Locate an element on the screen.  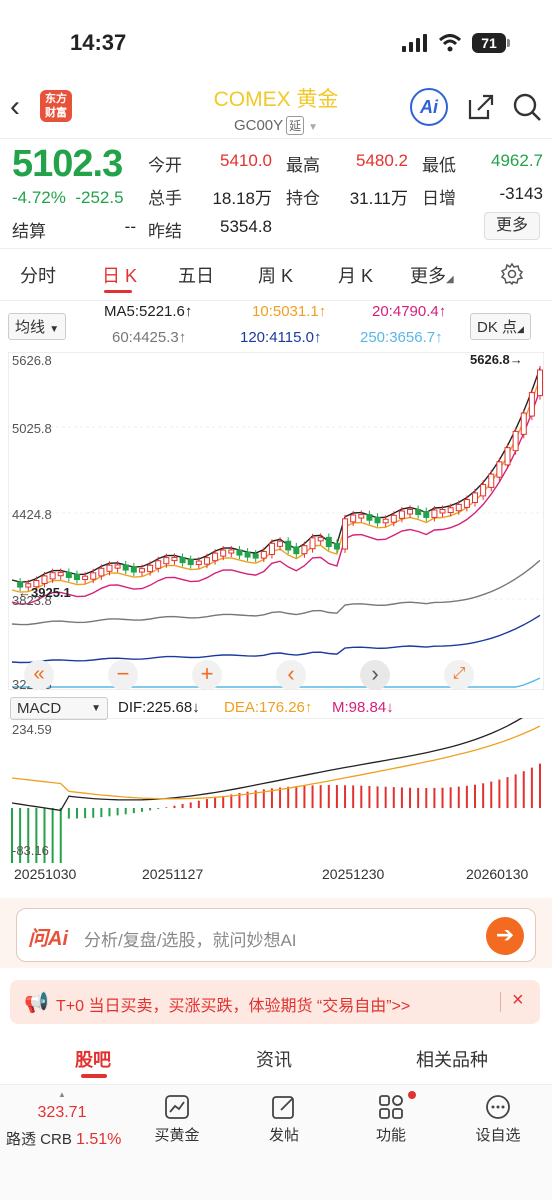
ma-item-10: 10:5031.1↑ is located at coordinates (289, 311).